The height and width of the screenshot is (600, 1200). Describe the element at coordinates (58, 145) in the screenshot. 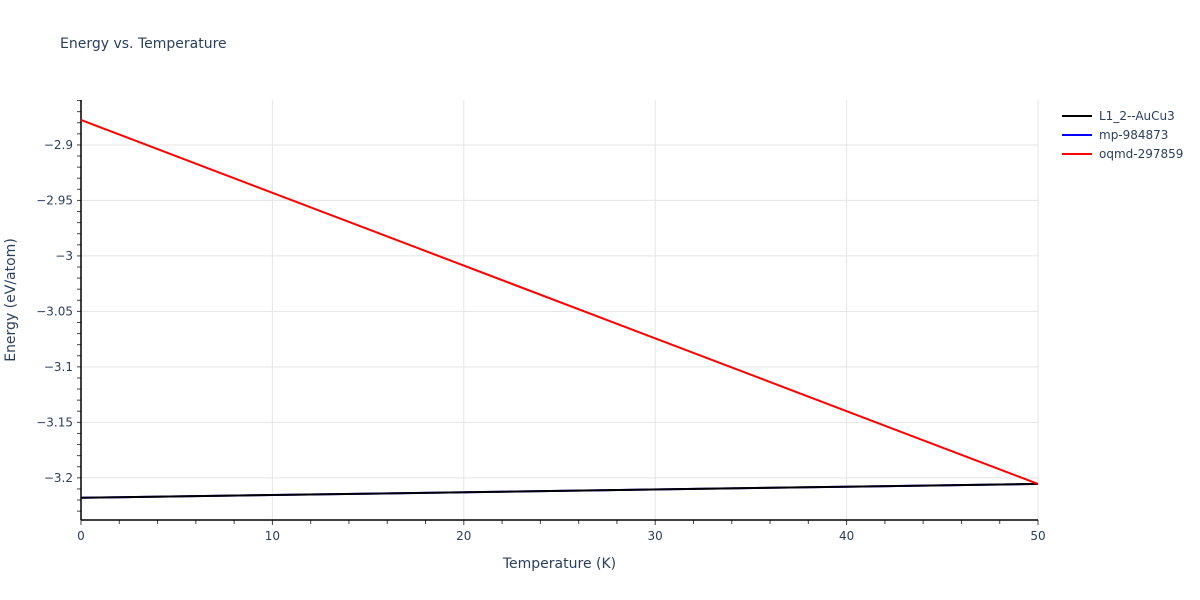

I see `y-tick-label: −2.9` at that location.